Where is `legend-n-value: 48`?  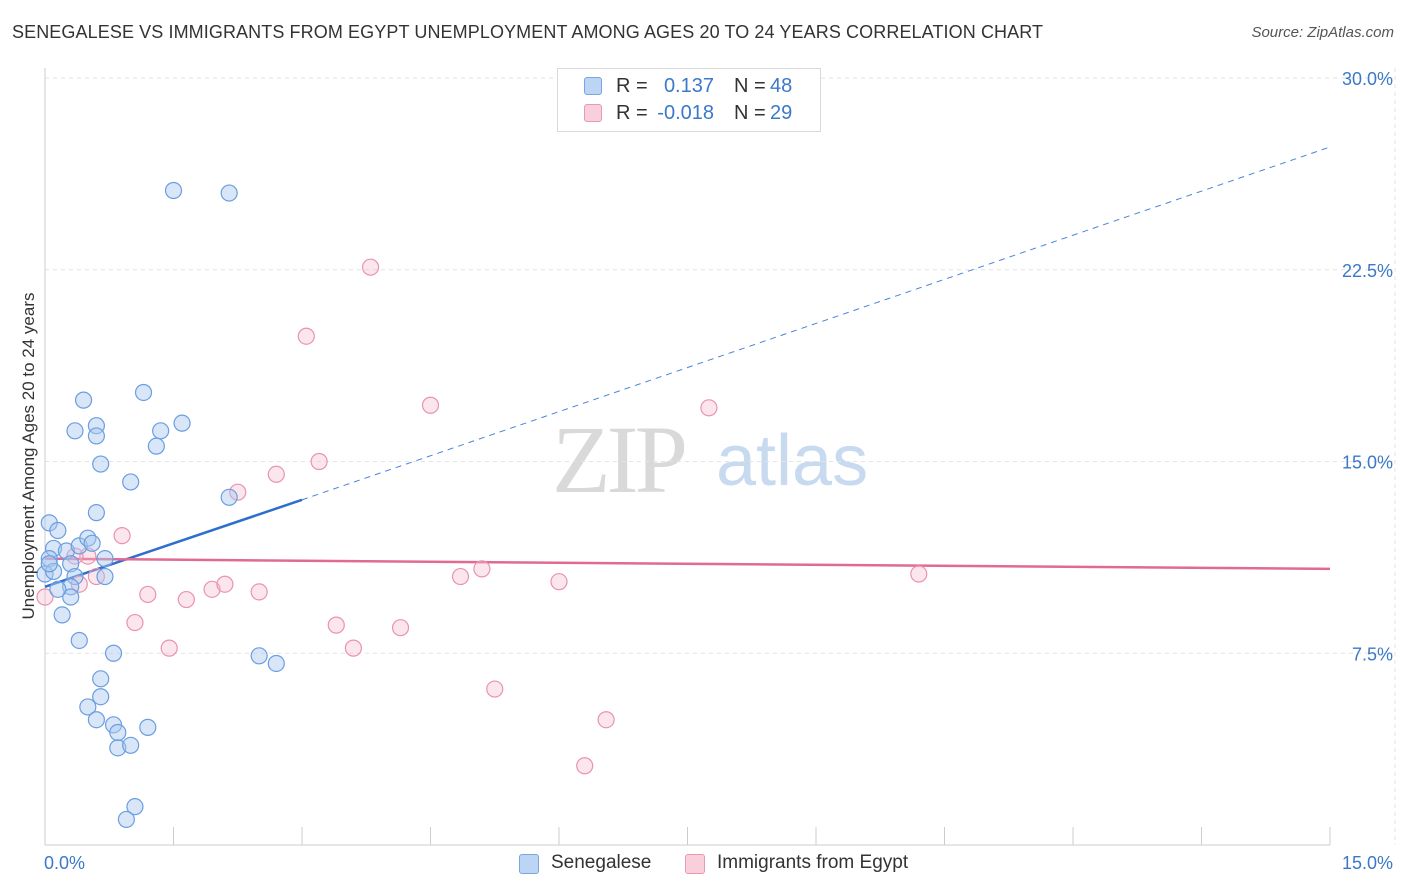
legend-n-value: 48 is located at coordinates (781, 86).